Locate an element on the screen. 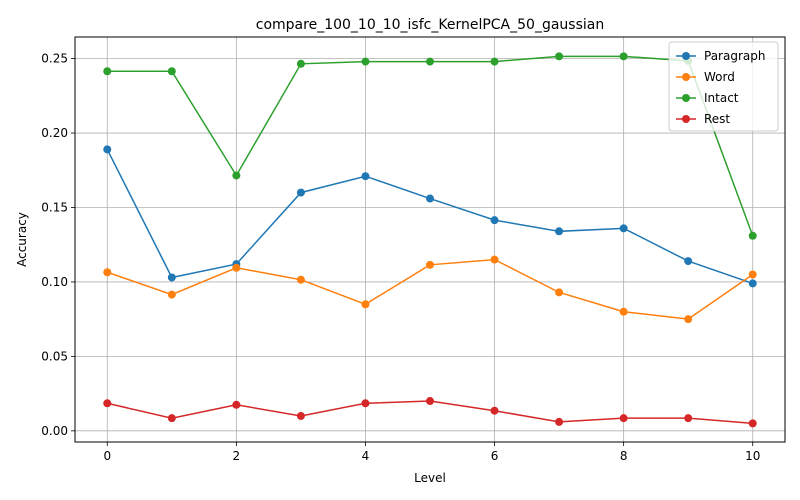 The height and width of the screenshot is (500, 800). y-tick-label: 0.00 is located at coordinates (54, 431).